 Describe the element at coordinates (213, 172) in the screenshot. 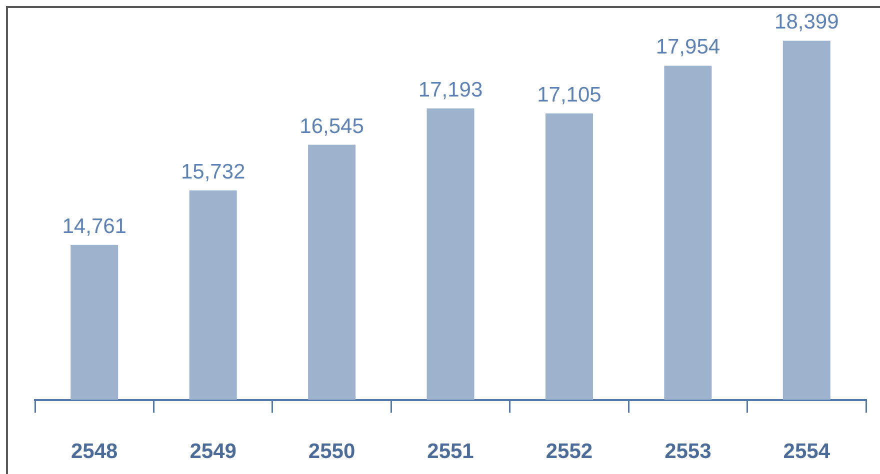

I see `data-label: 15,732` at that location.